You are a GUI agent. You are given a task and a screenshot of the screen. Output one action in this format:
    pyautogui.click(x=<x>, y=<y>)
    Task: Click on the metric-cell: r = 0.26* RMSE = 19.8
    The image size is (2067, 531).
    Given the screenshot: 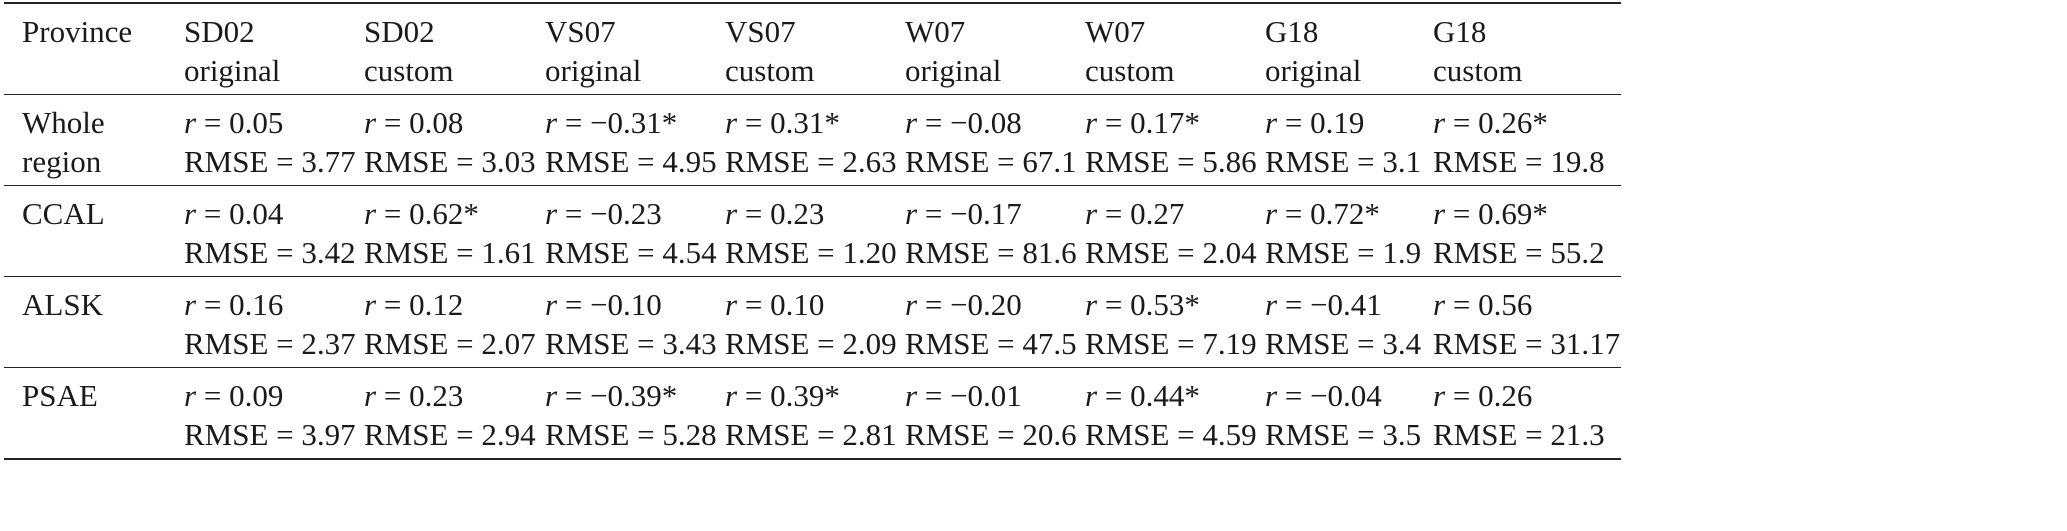 What is the action you would take?
    pyautogui.click(x=1527, y=140)
    